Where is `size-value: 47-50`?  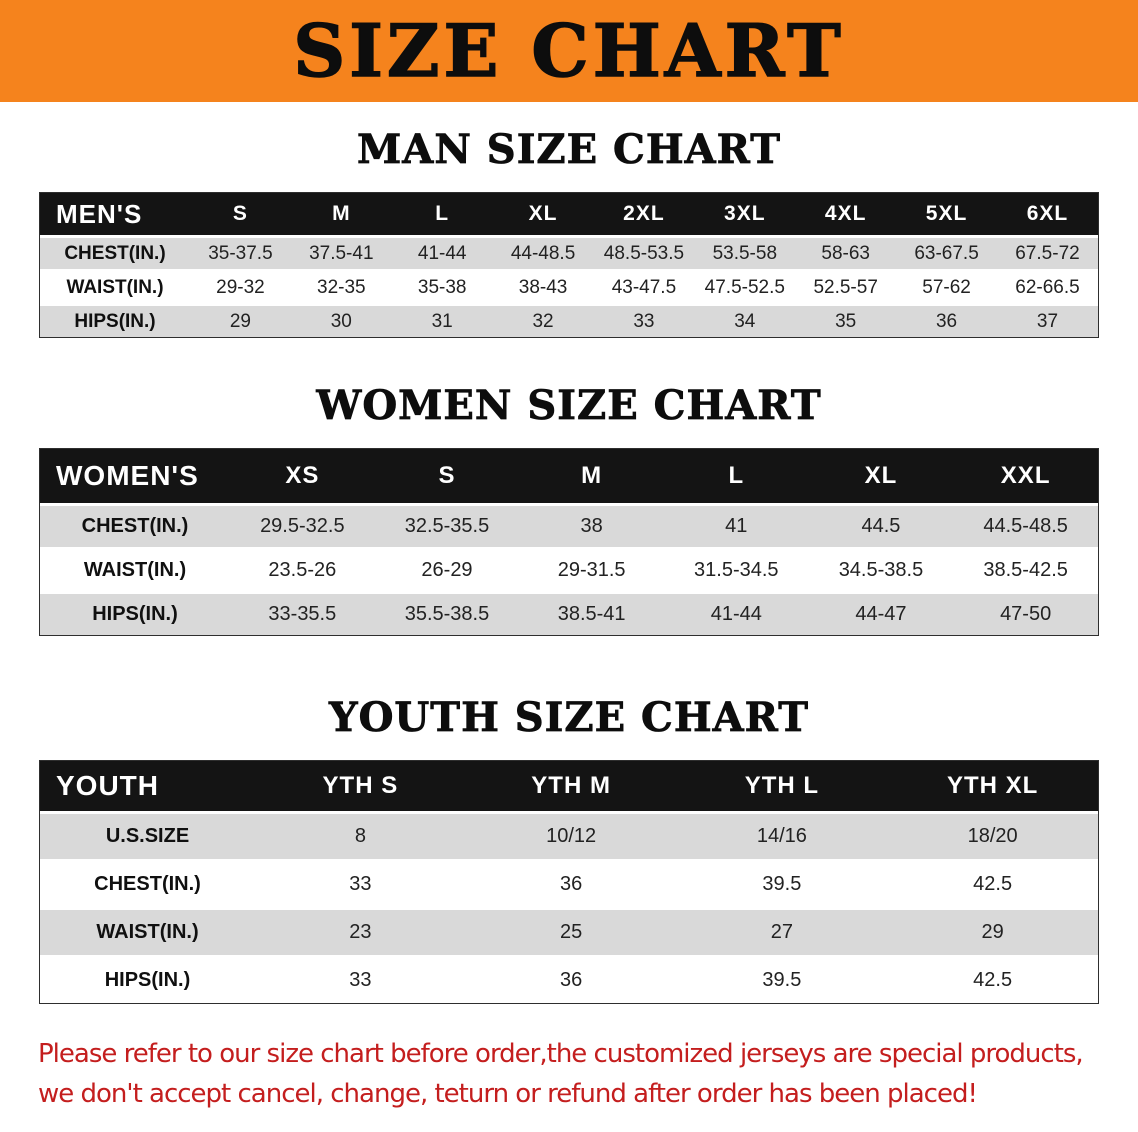
size-value: 47-50 is located at coordinates (1025, 614).